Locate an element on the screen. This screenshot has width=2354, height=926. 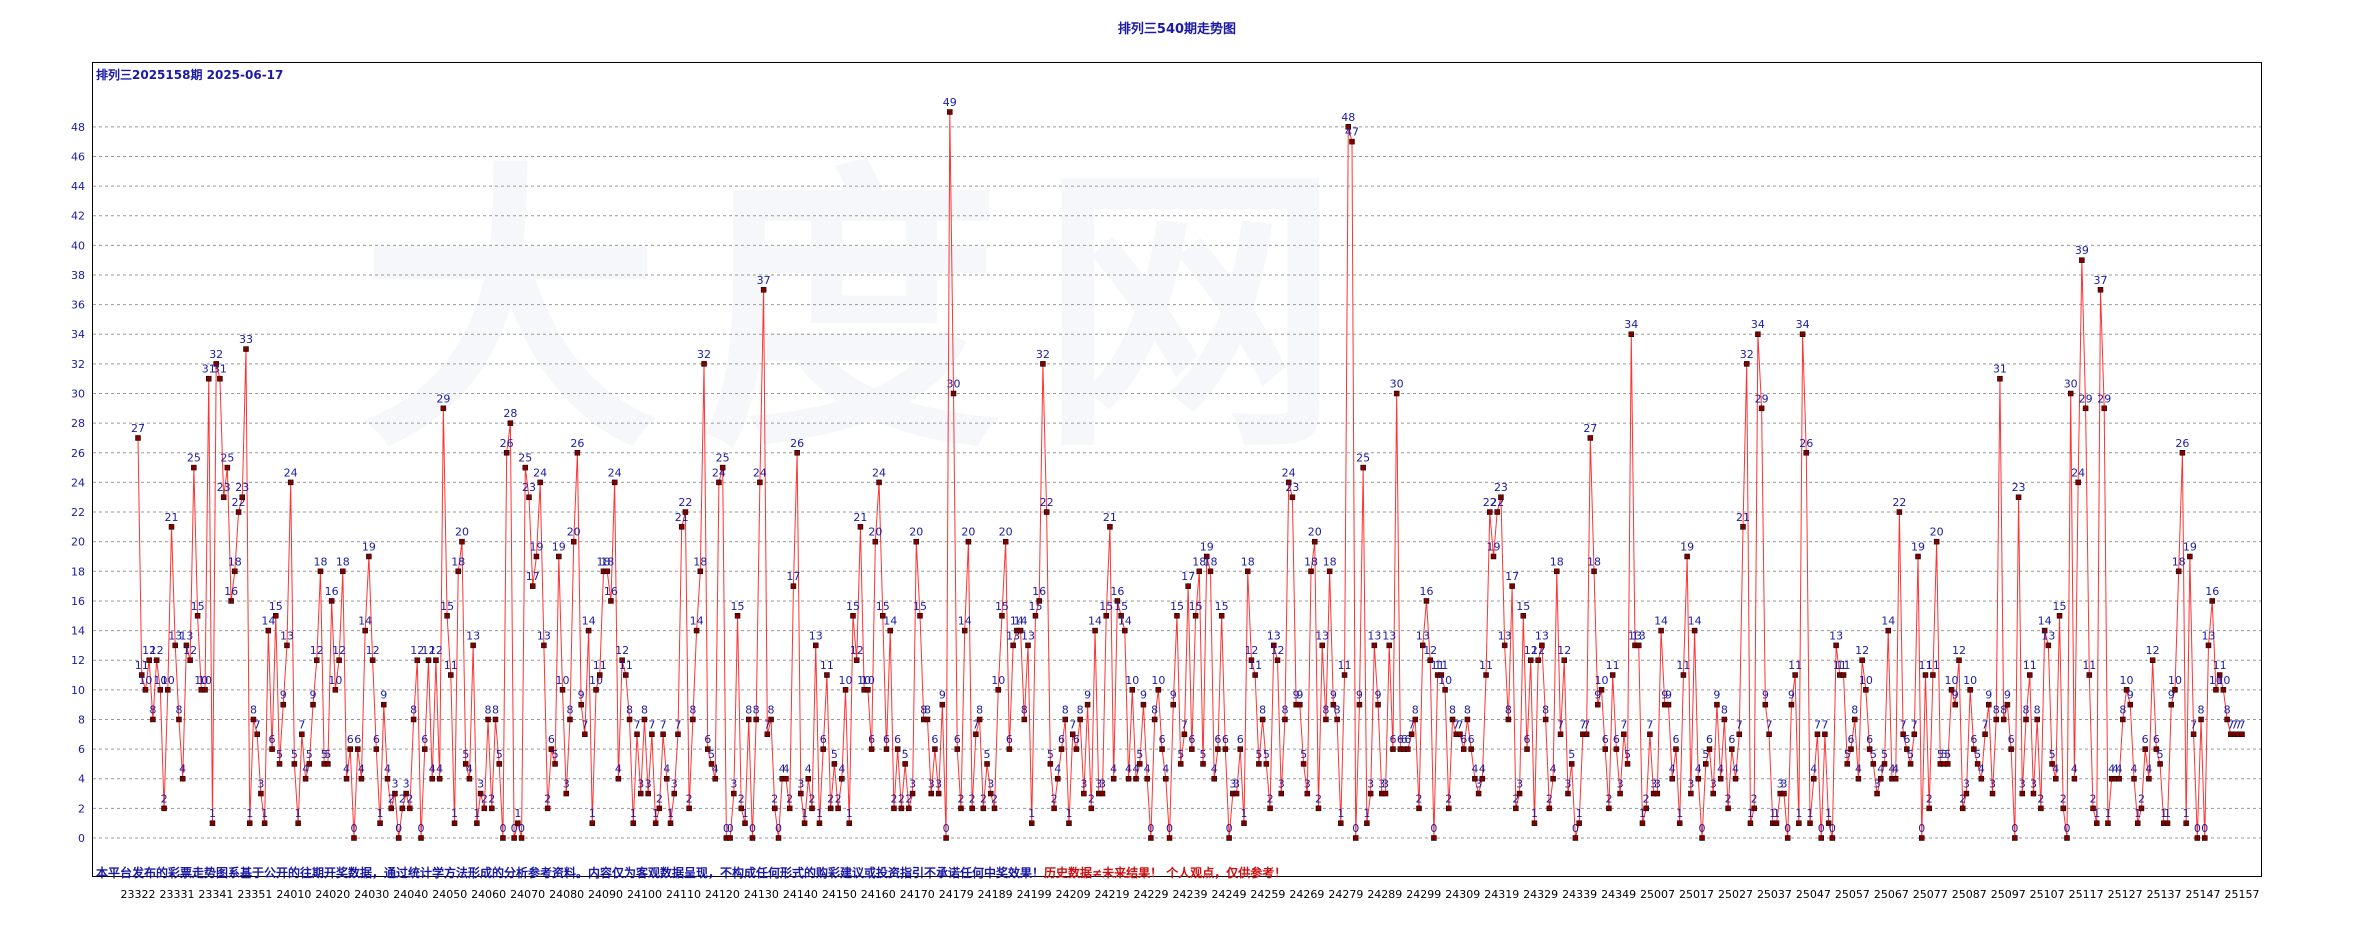
x-tick-label: 25117 is located at coordinates (2086, 894).